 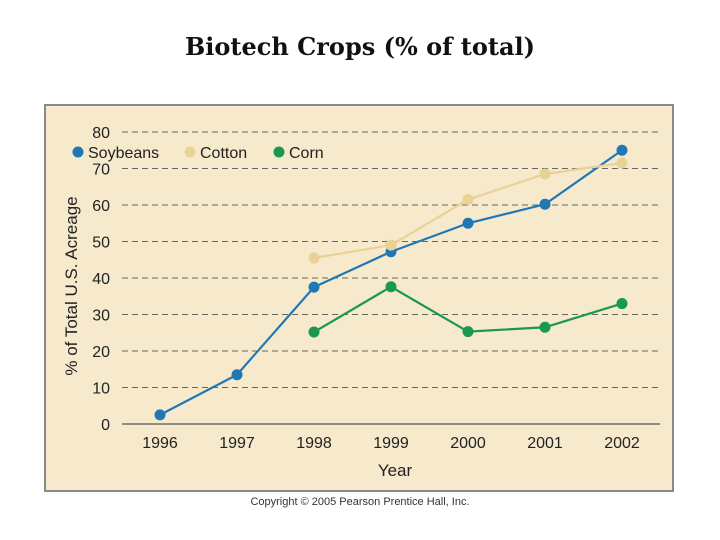 I want to click on y-axis-title: % of Total U.S. Acreage, so click(x=71, y=285).